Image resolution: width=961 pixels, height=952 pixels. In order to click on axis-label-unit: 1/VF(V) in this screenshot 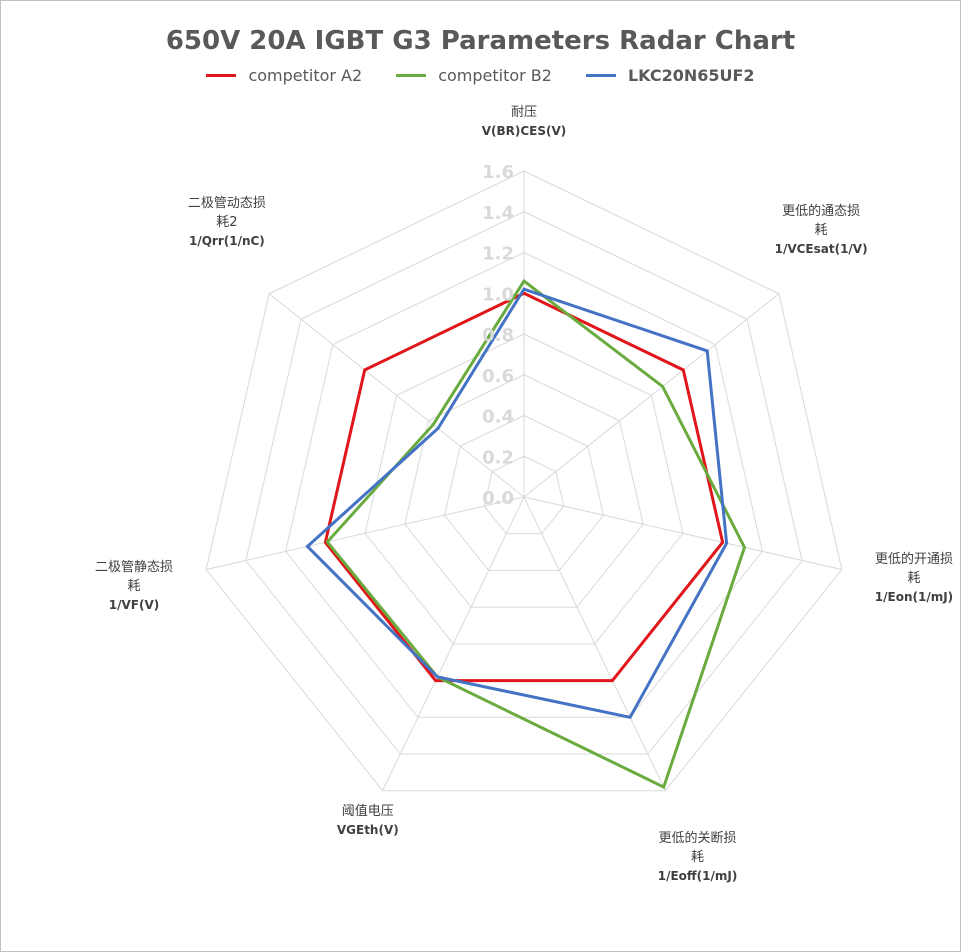, I will do `click(134, 604)`.